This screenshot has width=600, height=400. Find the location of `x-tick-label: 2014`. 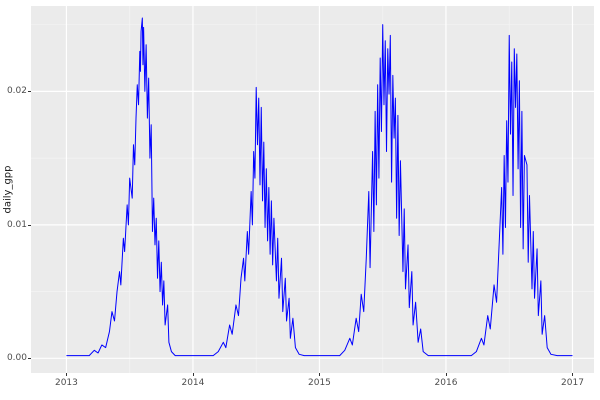

x-tick-label: 2014 is located at coordinates (193, 383).